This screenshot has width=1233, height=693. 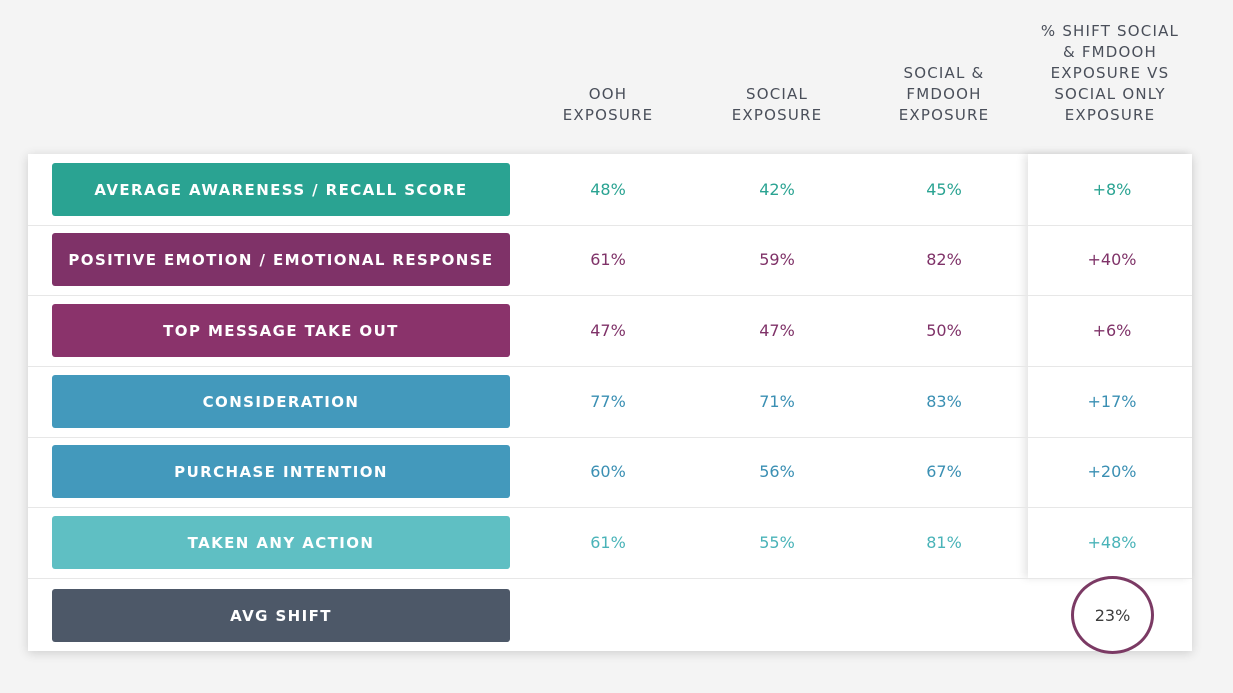 What do you see at coordinates (944, 471) in the screenshot?
I see `row-4-value-2: 67%` at bounding box center [944, 471].